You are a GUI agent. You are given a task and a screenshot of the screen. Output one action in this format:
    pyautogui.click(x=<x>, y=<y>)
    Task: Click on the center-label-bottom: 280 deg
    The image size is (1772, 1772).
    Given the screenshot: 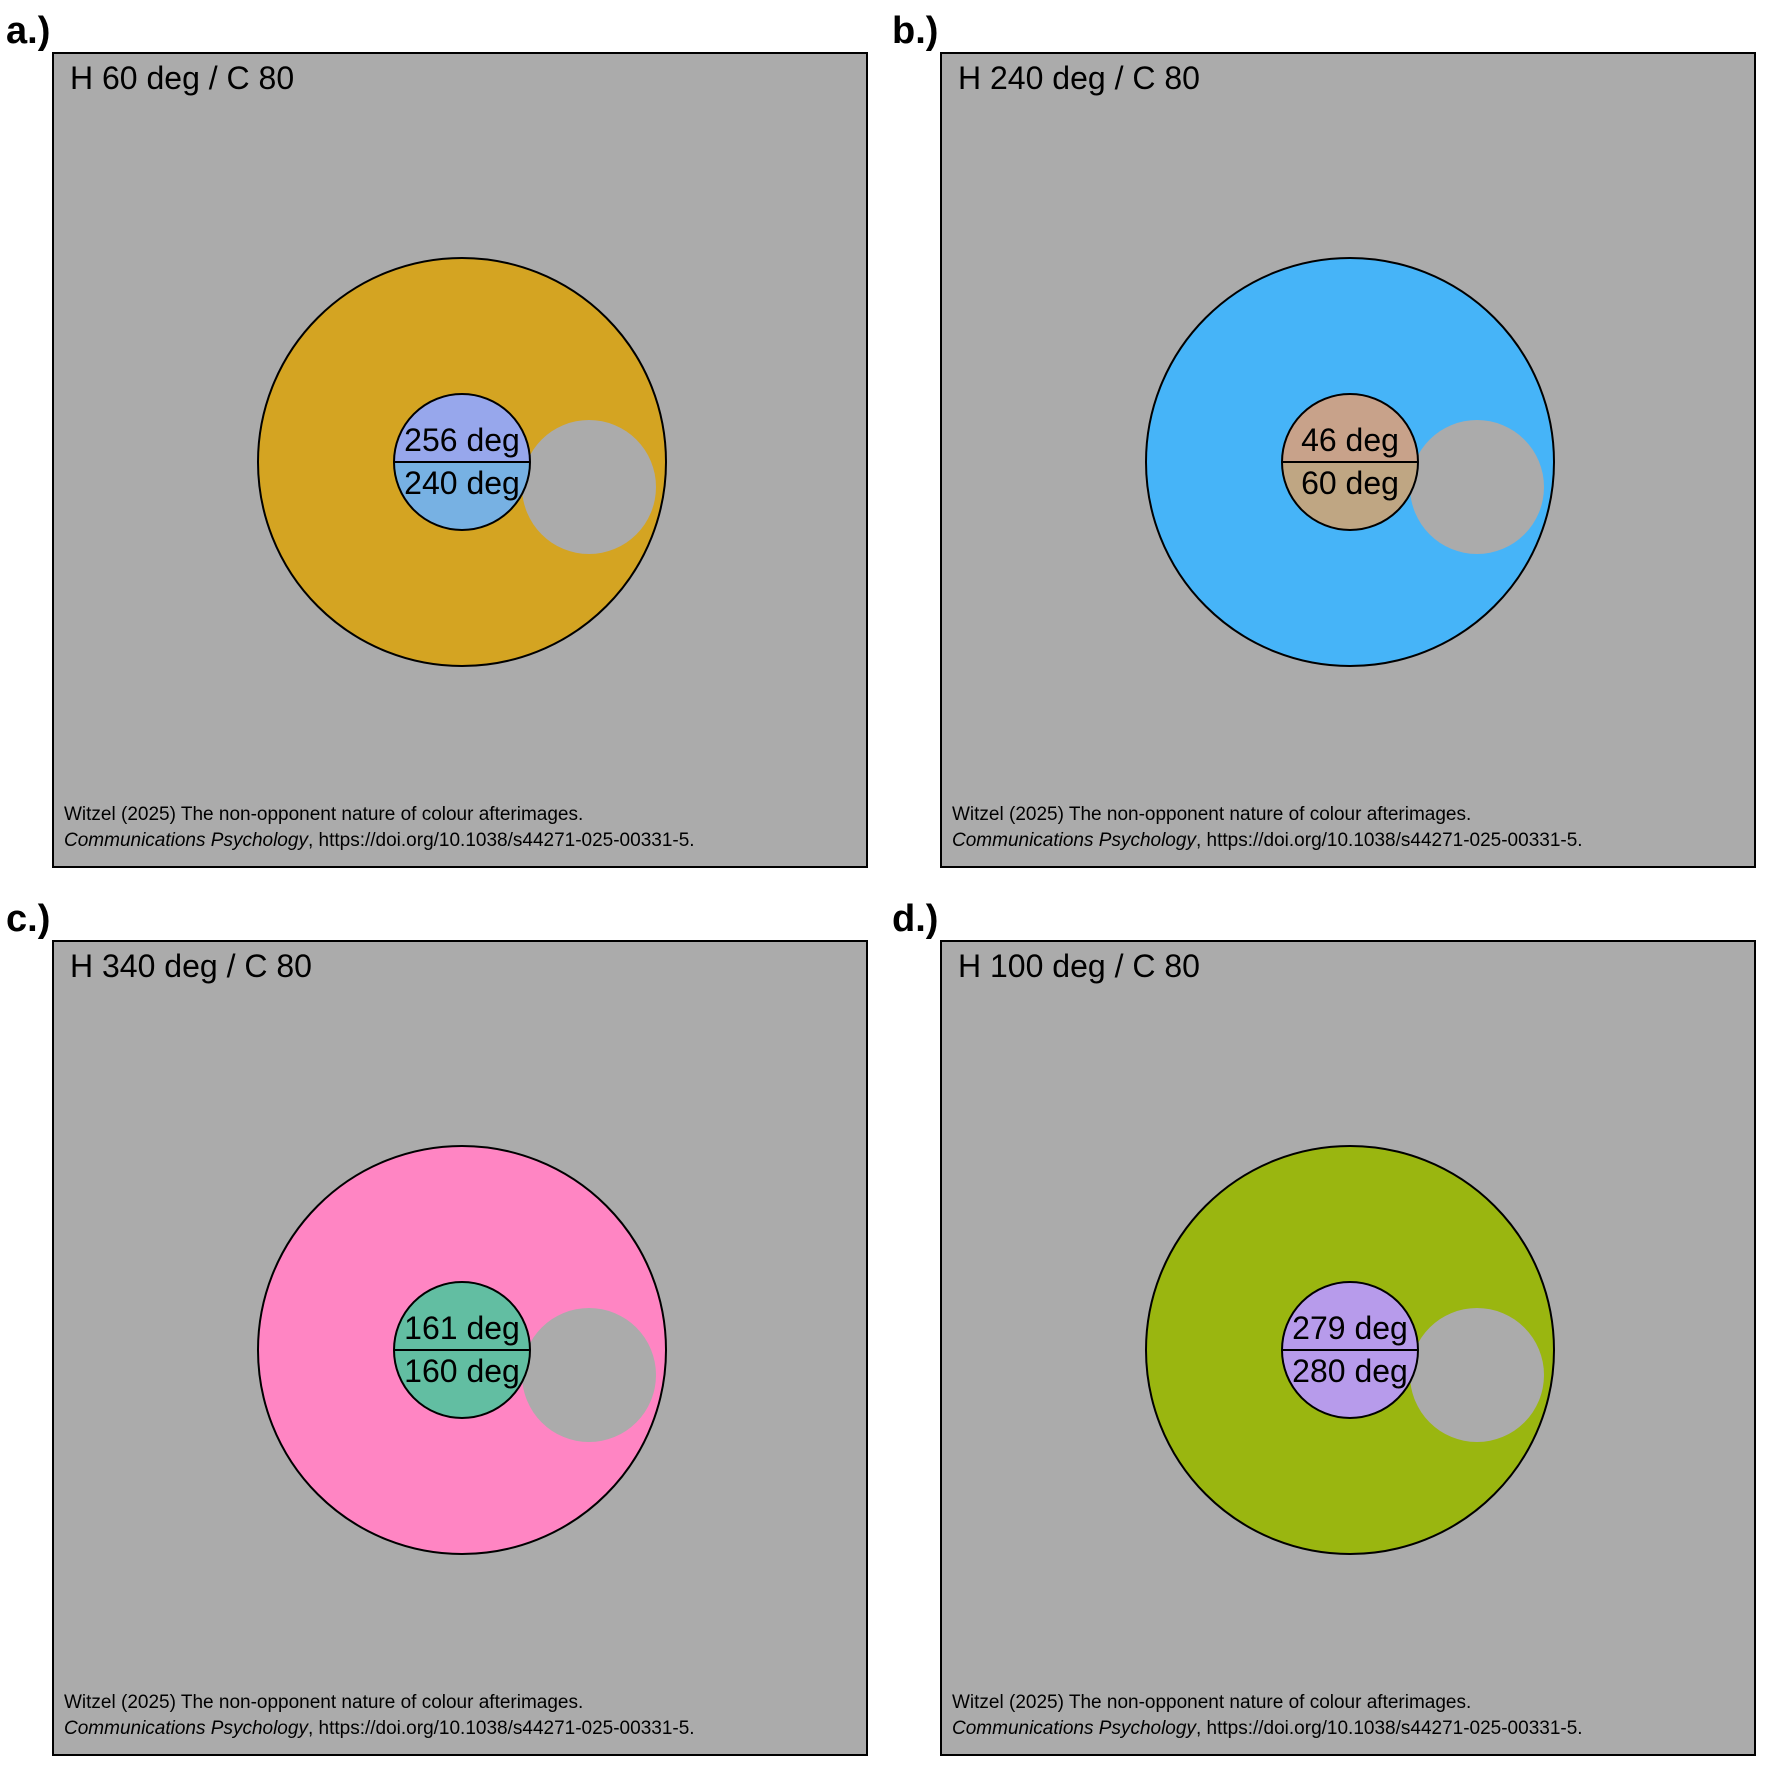 What is the action you would take?
    pyautogui.click(x=1350, y=1371)
    